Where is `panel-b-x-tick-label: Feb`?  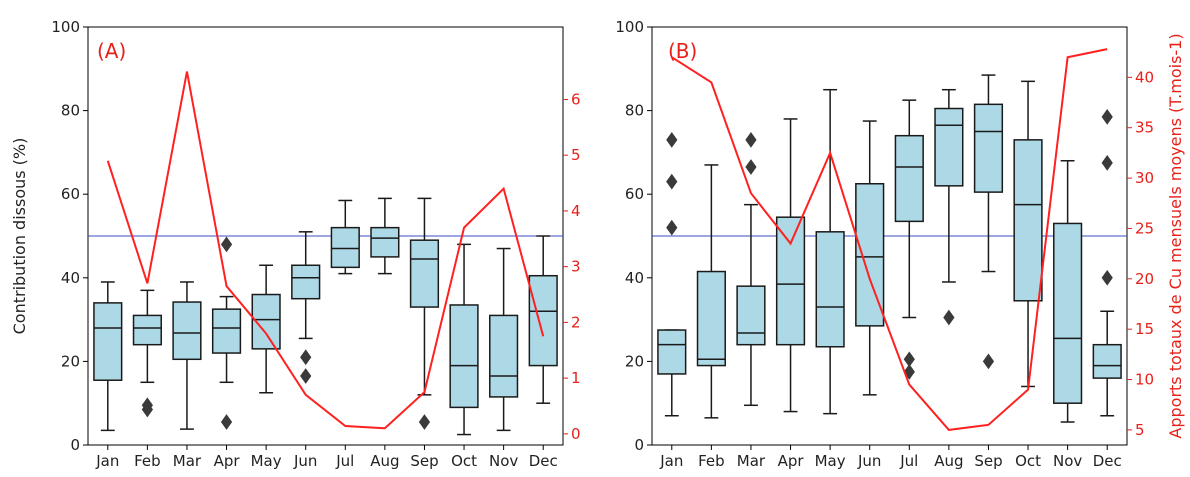 panel-b-x-tick-label: Feb is located at coordinates (711, 461).